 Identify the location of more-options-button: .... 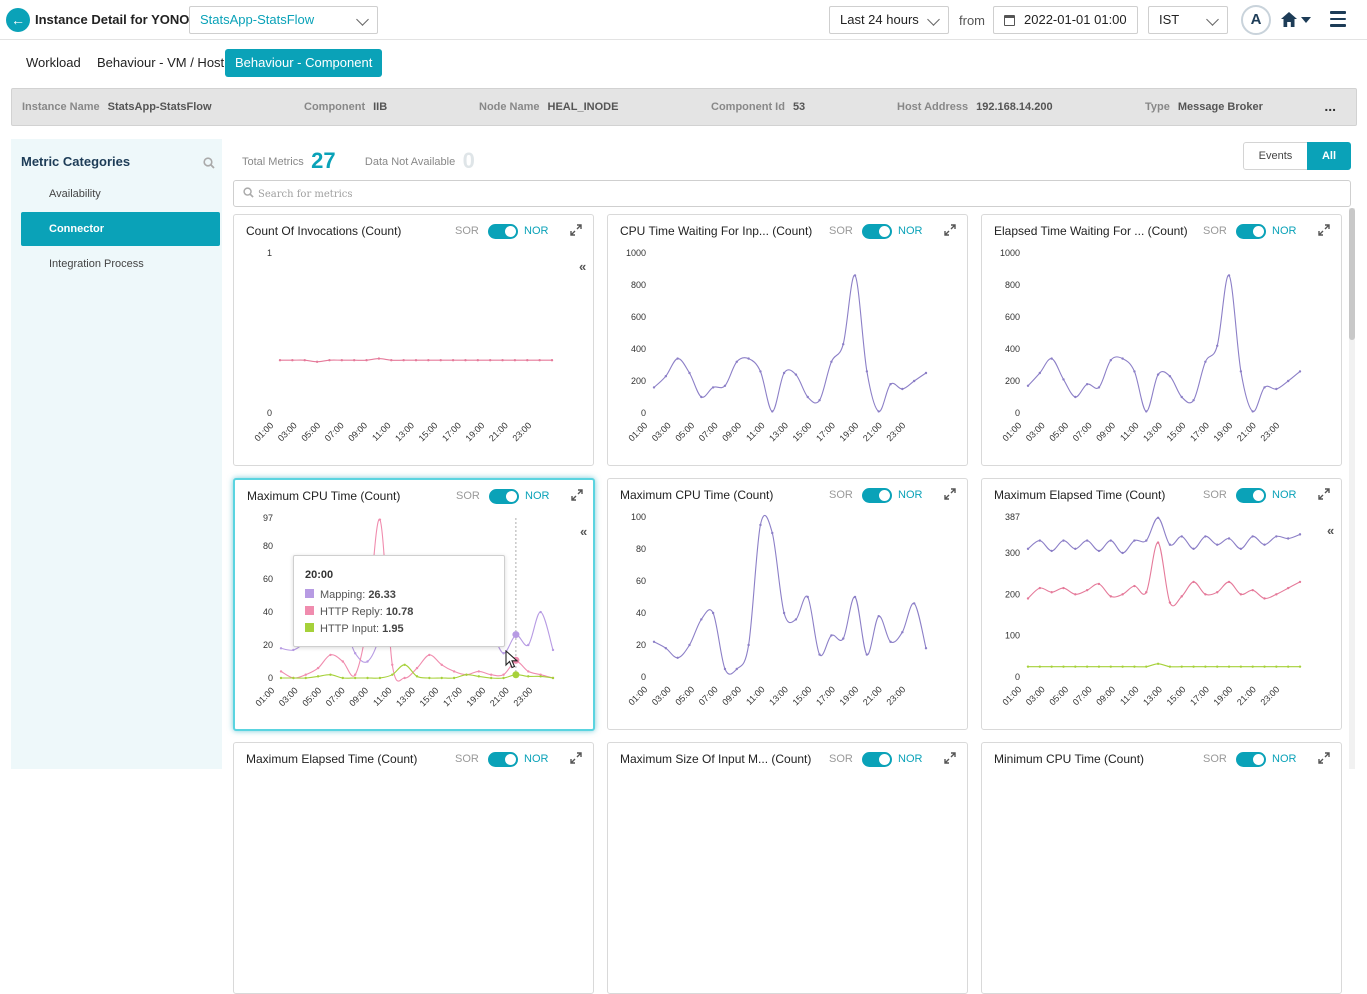
(1330, 106).